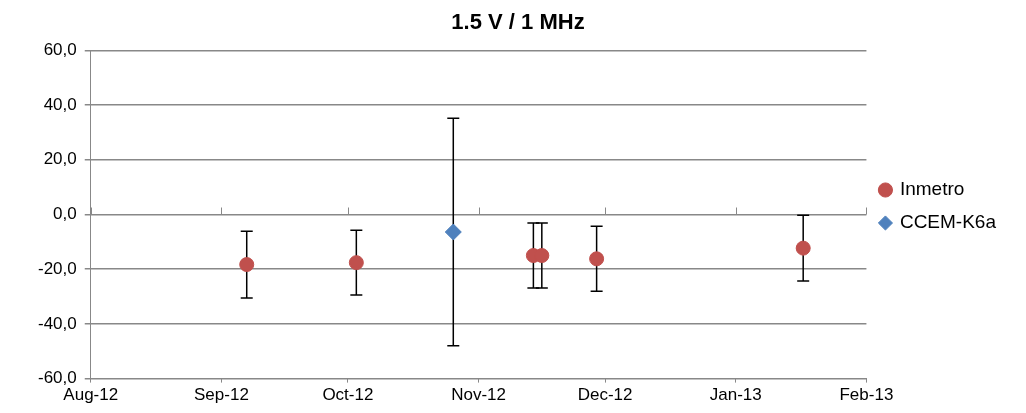 This screenshot has height=413, width=1026. I want to click on y-tick-label: 40,0, so click(60, 104).